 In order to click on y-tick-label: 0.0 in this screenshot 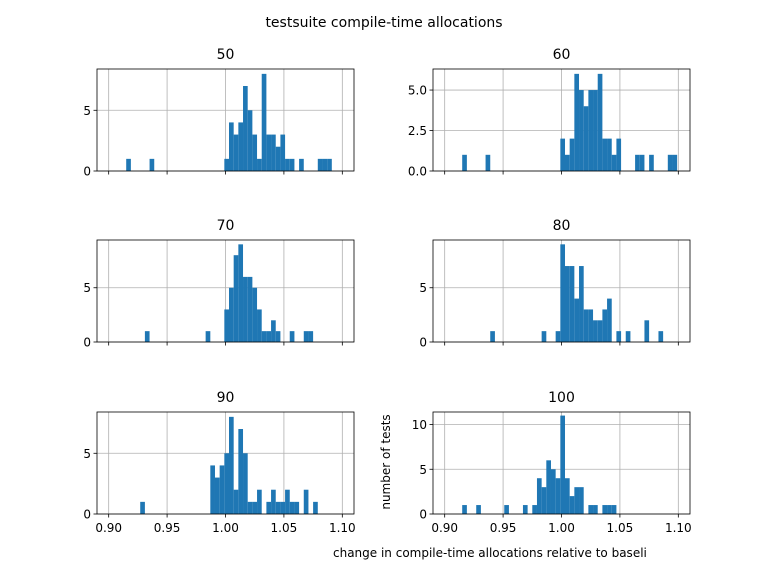, I will do `click(417, 172)`.